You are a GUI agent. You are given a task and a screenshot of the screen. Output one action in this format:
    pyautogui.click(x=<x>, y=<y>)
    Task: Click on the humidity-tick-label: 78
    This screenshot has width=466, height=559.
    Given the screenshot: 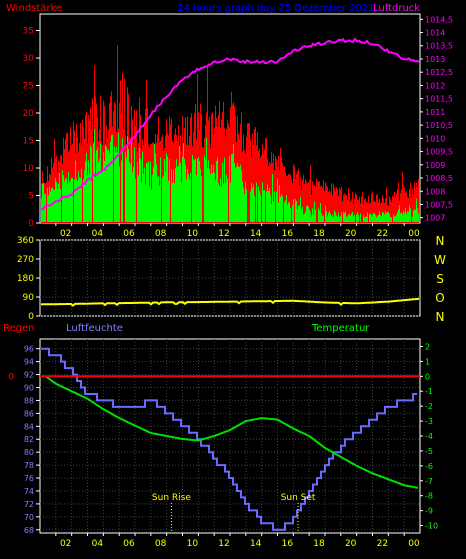 What is the action you would take?
    pyautogui.click(x=29, y=465)
    